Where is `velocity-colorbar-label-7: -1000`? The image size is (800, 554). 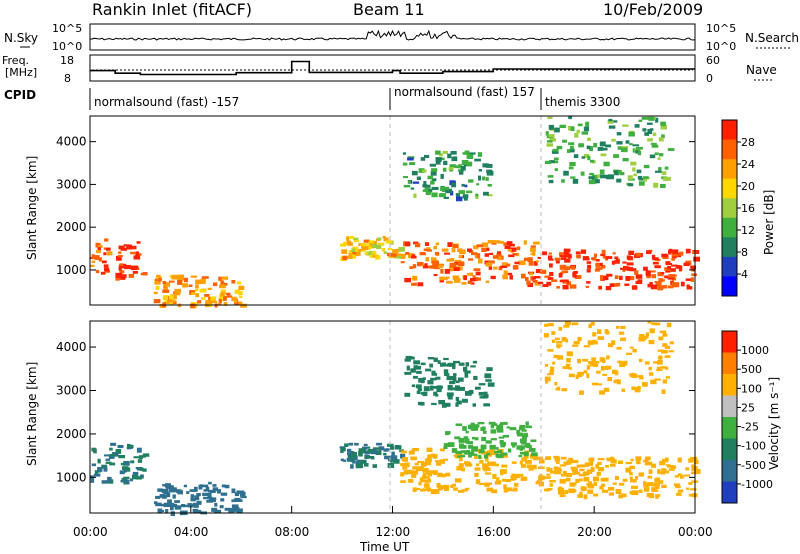
velocity-colorbar-label-7: -1000 is located at coordinates (757, 484).